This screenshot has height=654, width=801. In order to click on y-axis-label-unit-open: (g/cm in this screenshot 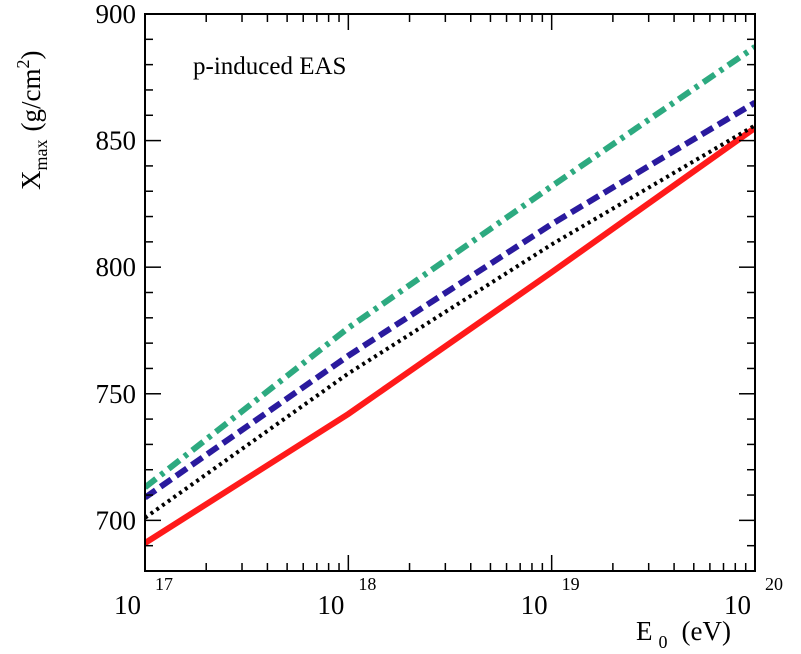, I will do `click(31, 100)`.